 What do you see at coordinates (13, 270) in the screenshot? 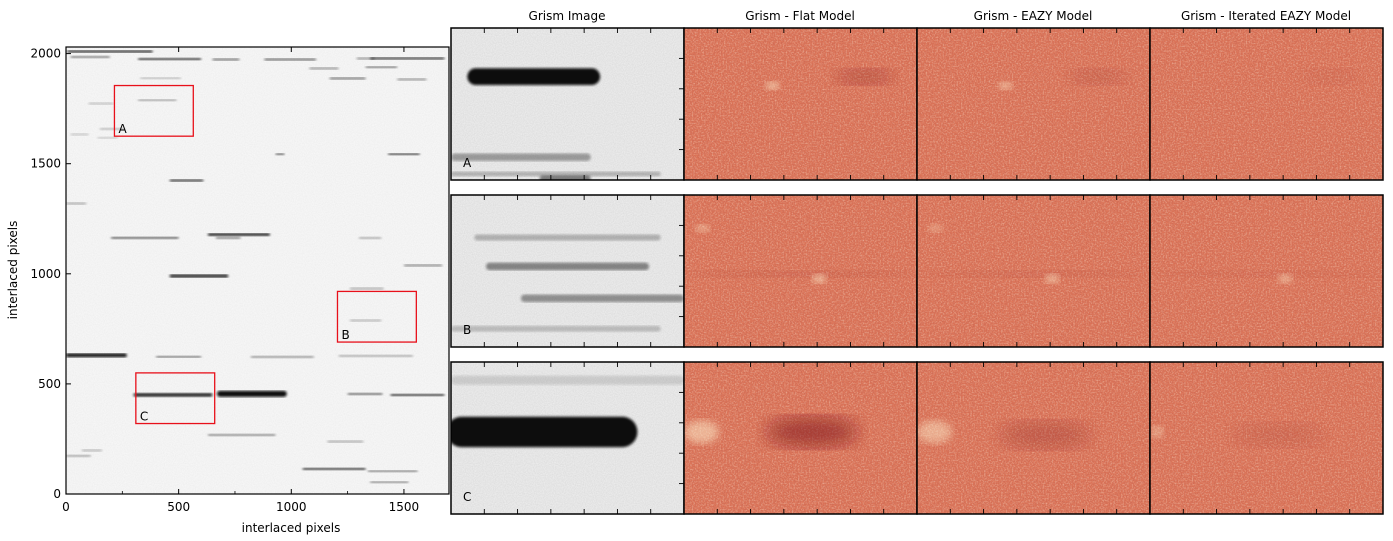
I see `y-axis-label: interlaced pixels` at bounding box center [13, 270].